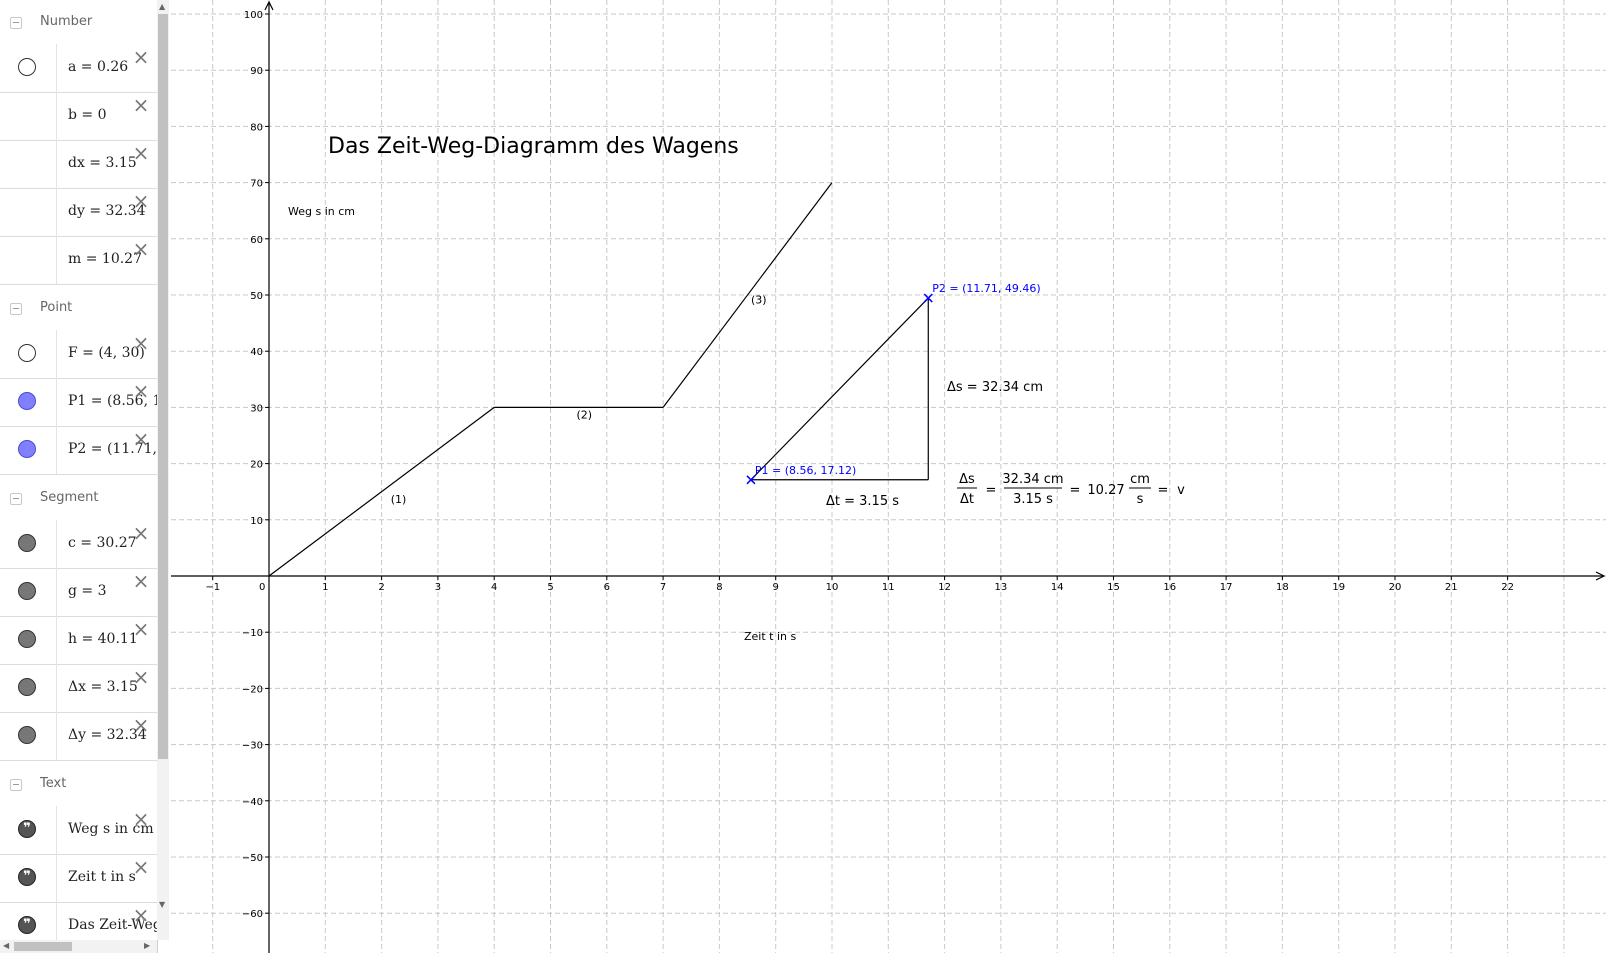 The height and width of the screenshot is (953, 1606). Describe the element at coordinates (399, 499) in the screenshot. I see `segment-label: (1)` at that location.